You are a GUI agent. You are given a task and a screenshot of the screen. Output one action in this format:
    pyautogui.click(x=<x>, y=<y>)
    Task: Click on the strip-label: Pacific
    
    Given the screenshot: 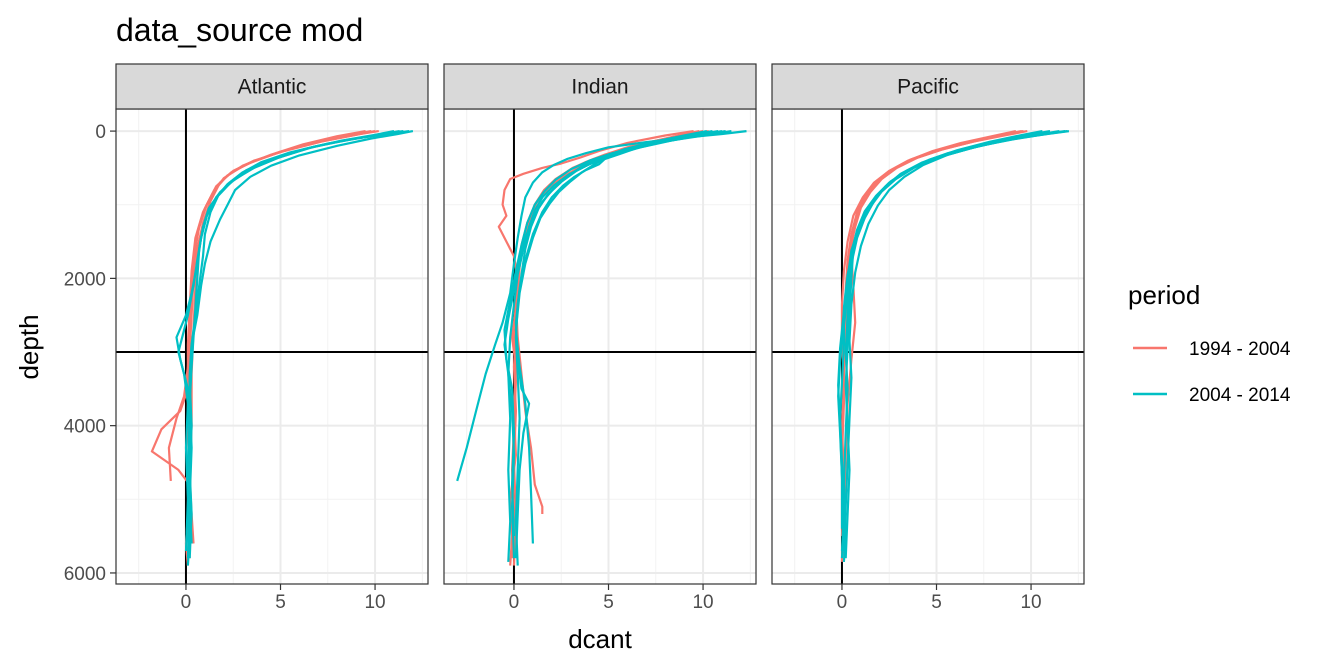 What is the action you would take?
    pyautogui.click(x=928, y=87)
    